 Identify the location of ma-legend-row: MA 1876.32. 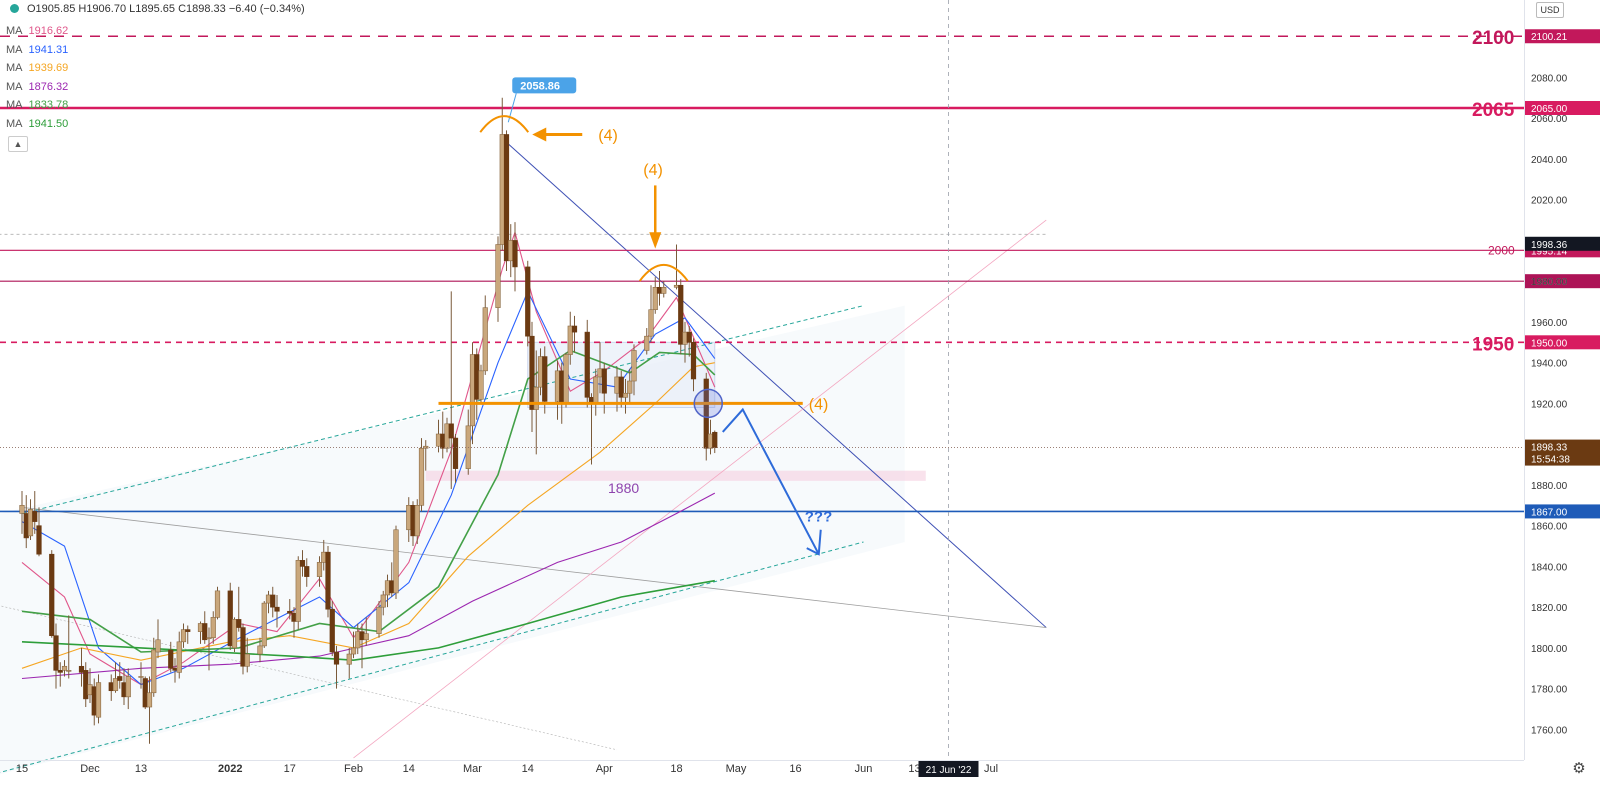
(37, 87).